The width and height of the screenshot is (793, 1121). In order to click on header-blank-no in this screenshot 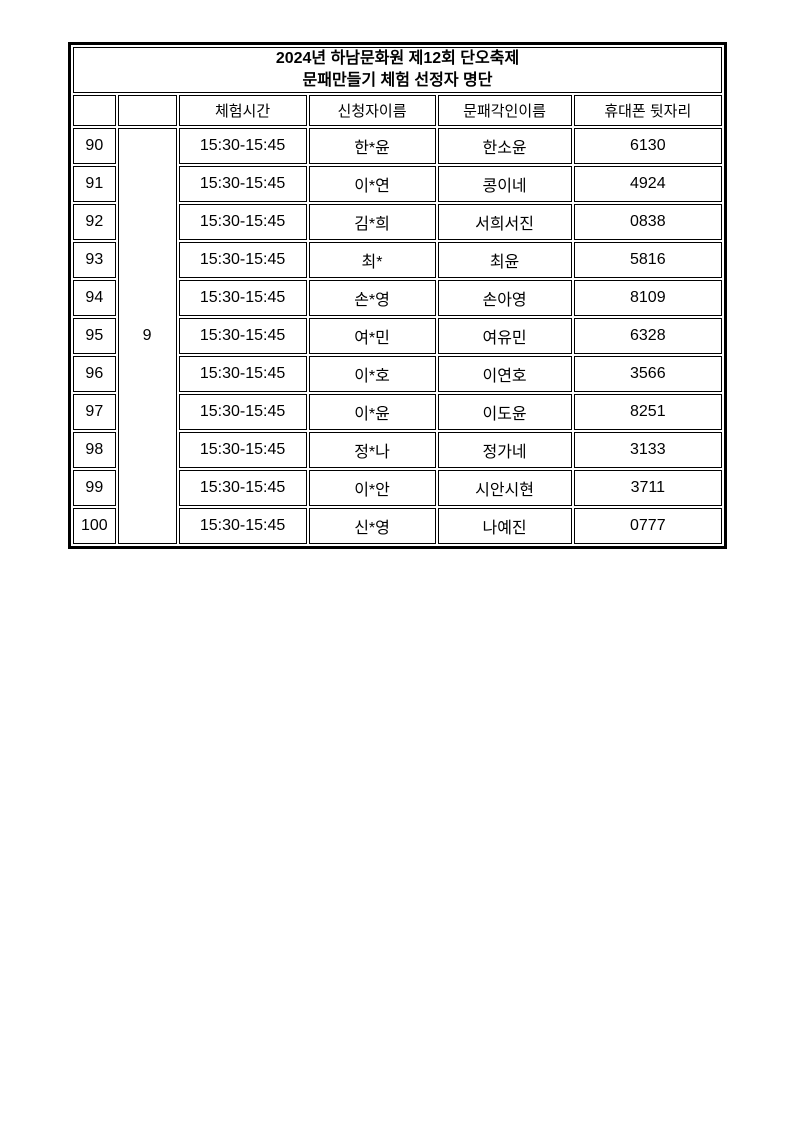, I will do `click(94, 110)`.